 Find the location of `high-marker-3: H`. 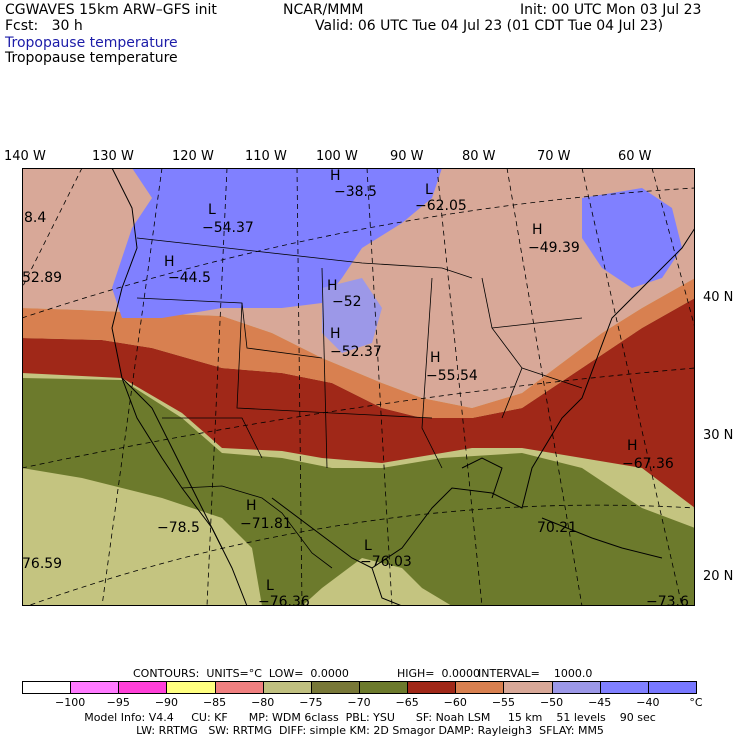

high-marker-3: H is located at coordinates (537, 230).